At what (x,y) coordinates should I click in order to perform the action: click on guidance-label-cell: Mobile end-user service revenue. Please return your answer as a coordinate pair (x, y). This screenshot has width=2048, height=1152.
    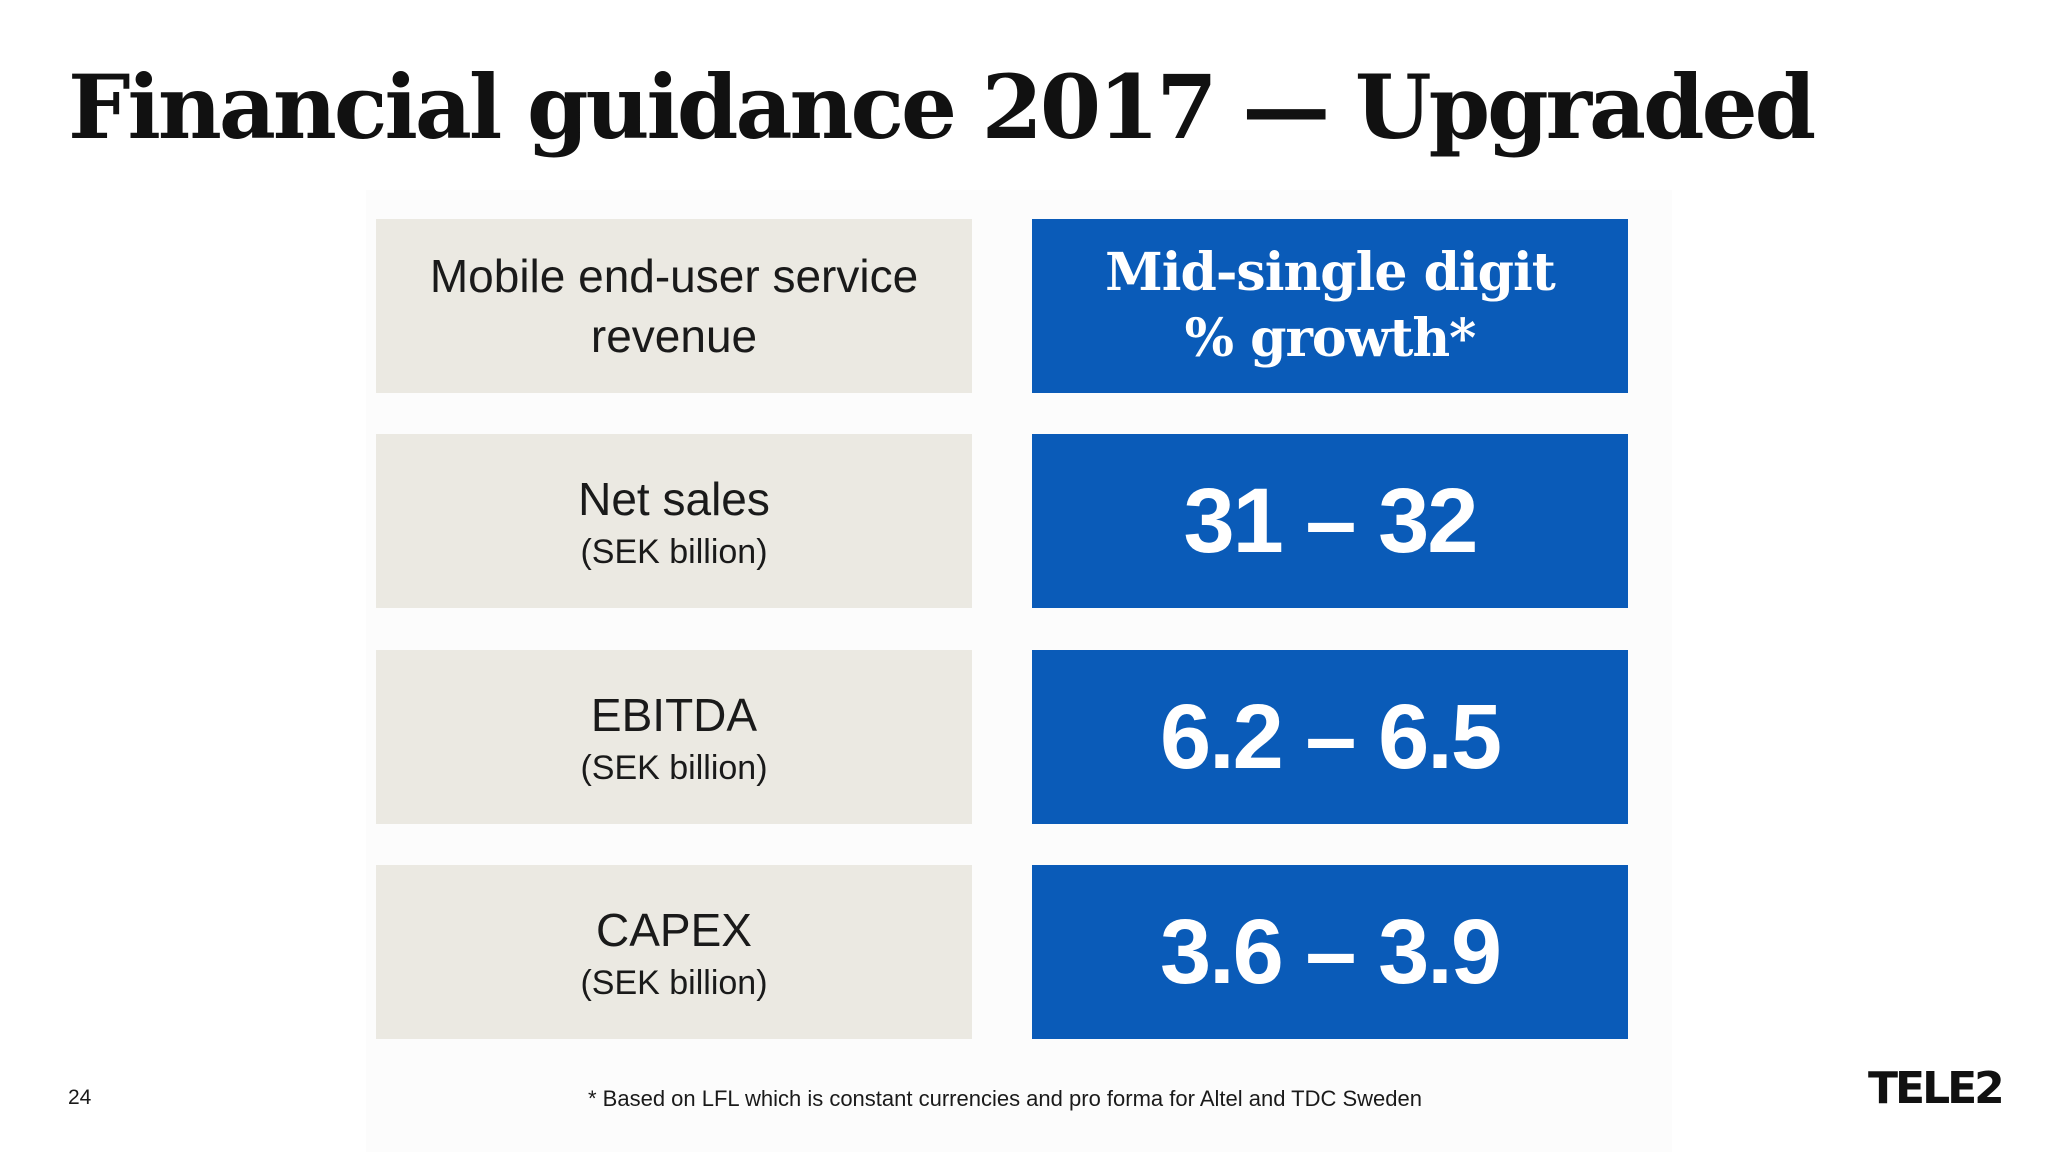
    Looking at the image, I should click on (674, 306).